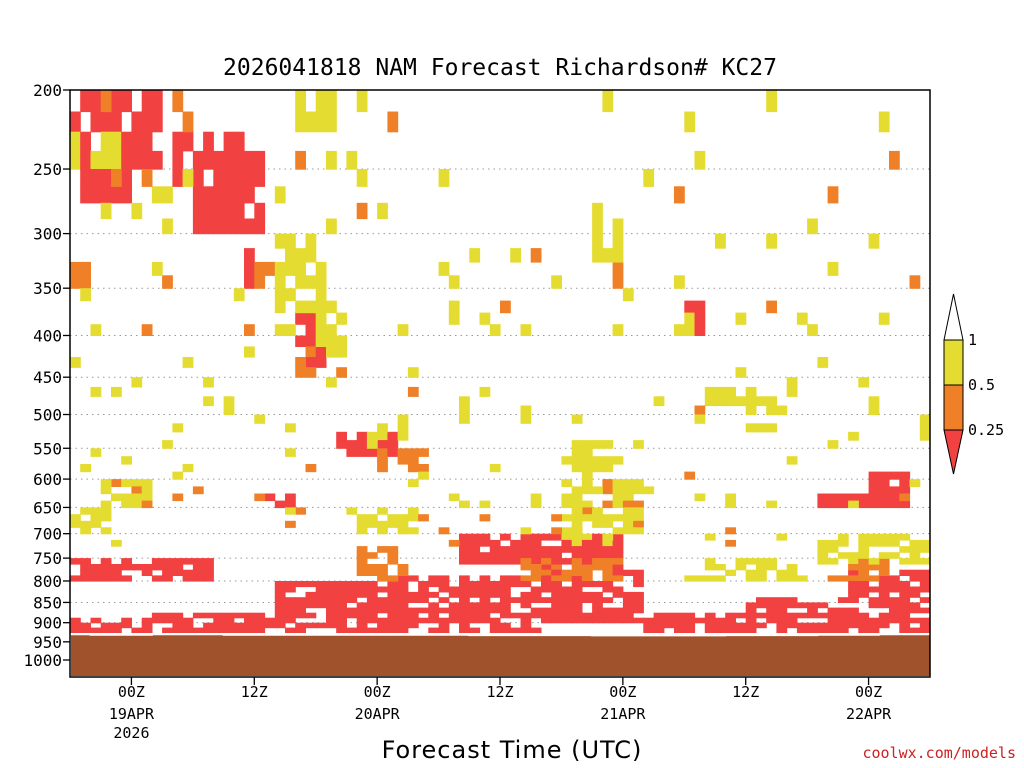 The height and width of the screenshot is (768, 1024). What do you see at coordinates (869, 714) in the screenshot?
I see `x-tick-date: 22APR` at bounding box center [869, 714].